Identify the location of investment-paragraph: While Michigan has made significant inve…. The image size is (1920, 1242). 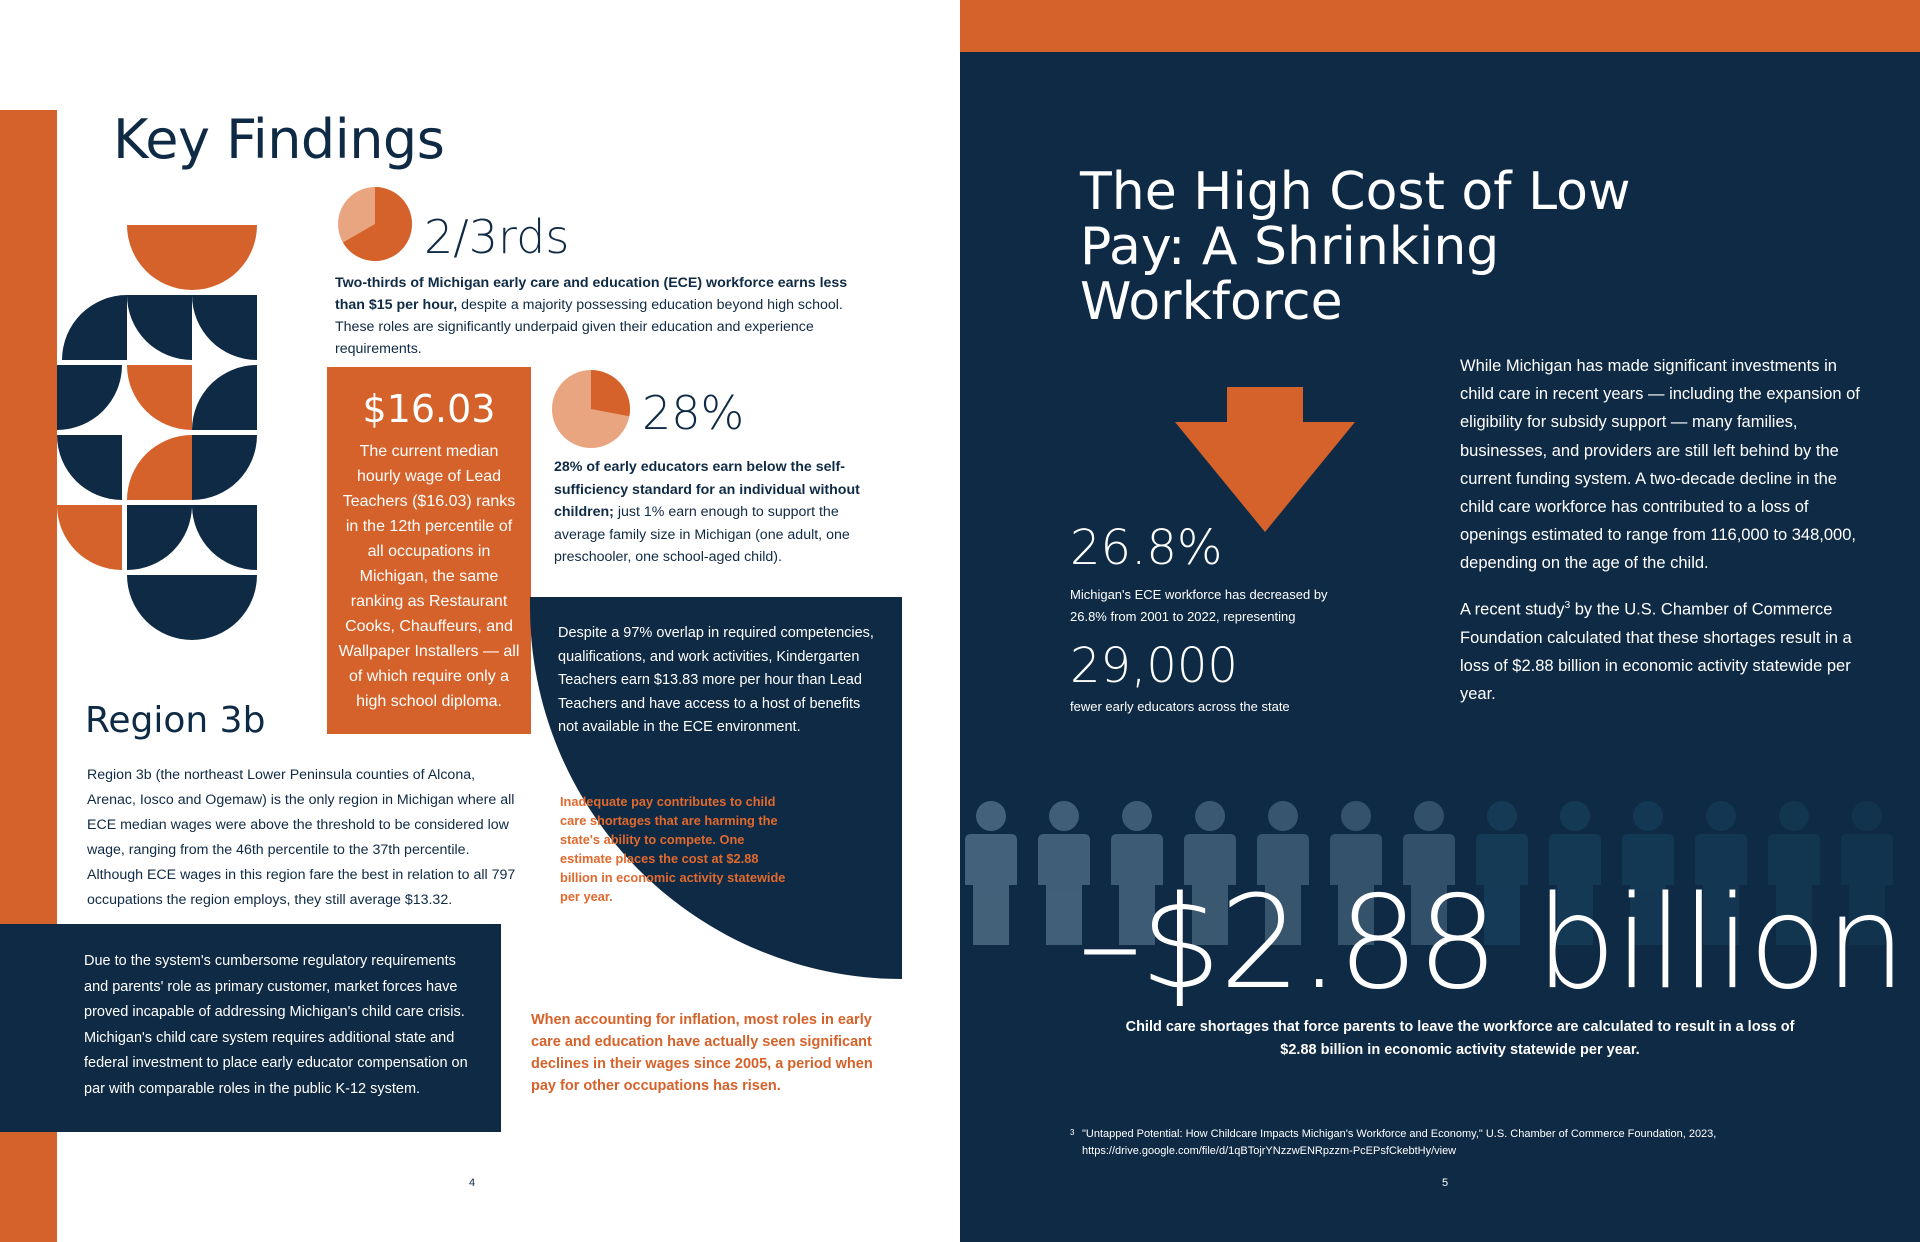
(1660, 465).